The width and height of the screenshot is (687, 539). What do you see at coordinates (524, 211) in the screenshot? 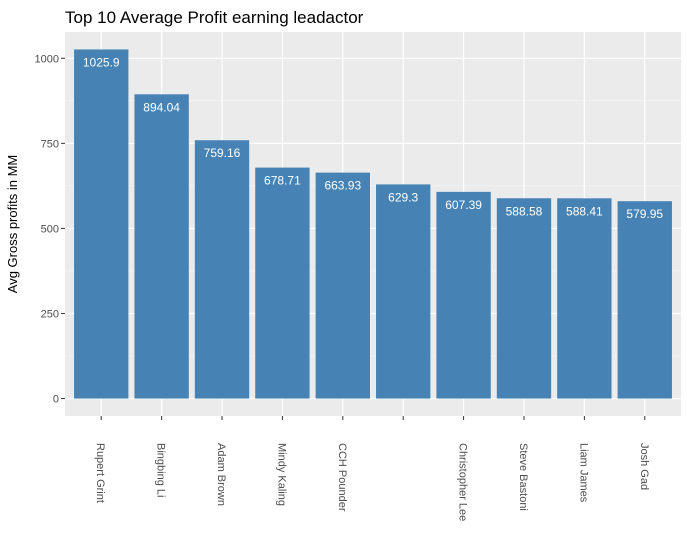
I see `bar-value-label: 588.58` at bounding box center [524, 211].